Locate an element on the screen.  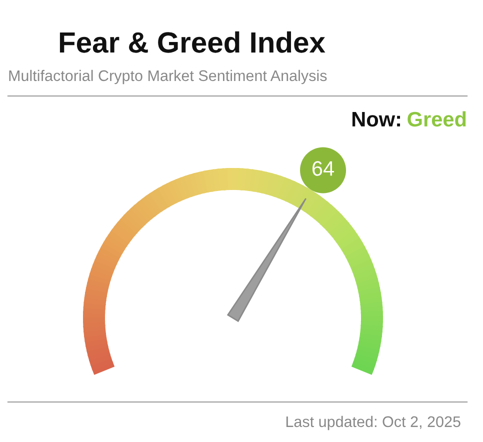
text: Now: is located at coordinates (376, 119).